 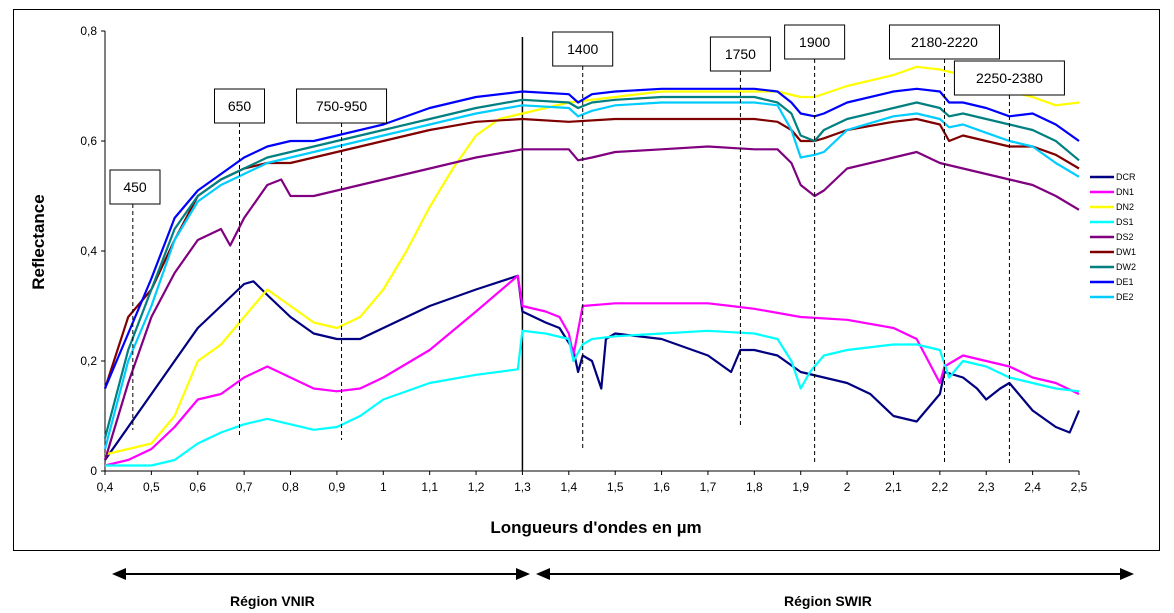 I want to click on y-tick-label: 0,6, so click(x=88, y=141).